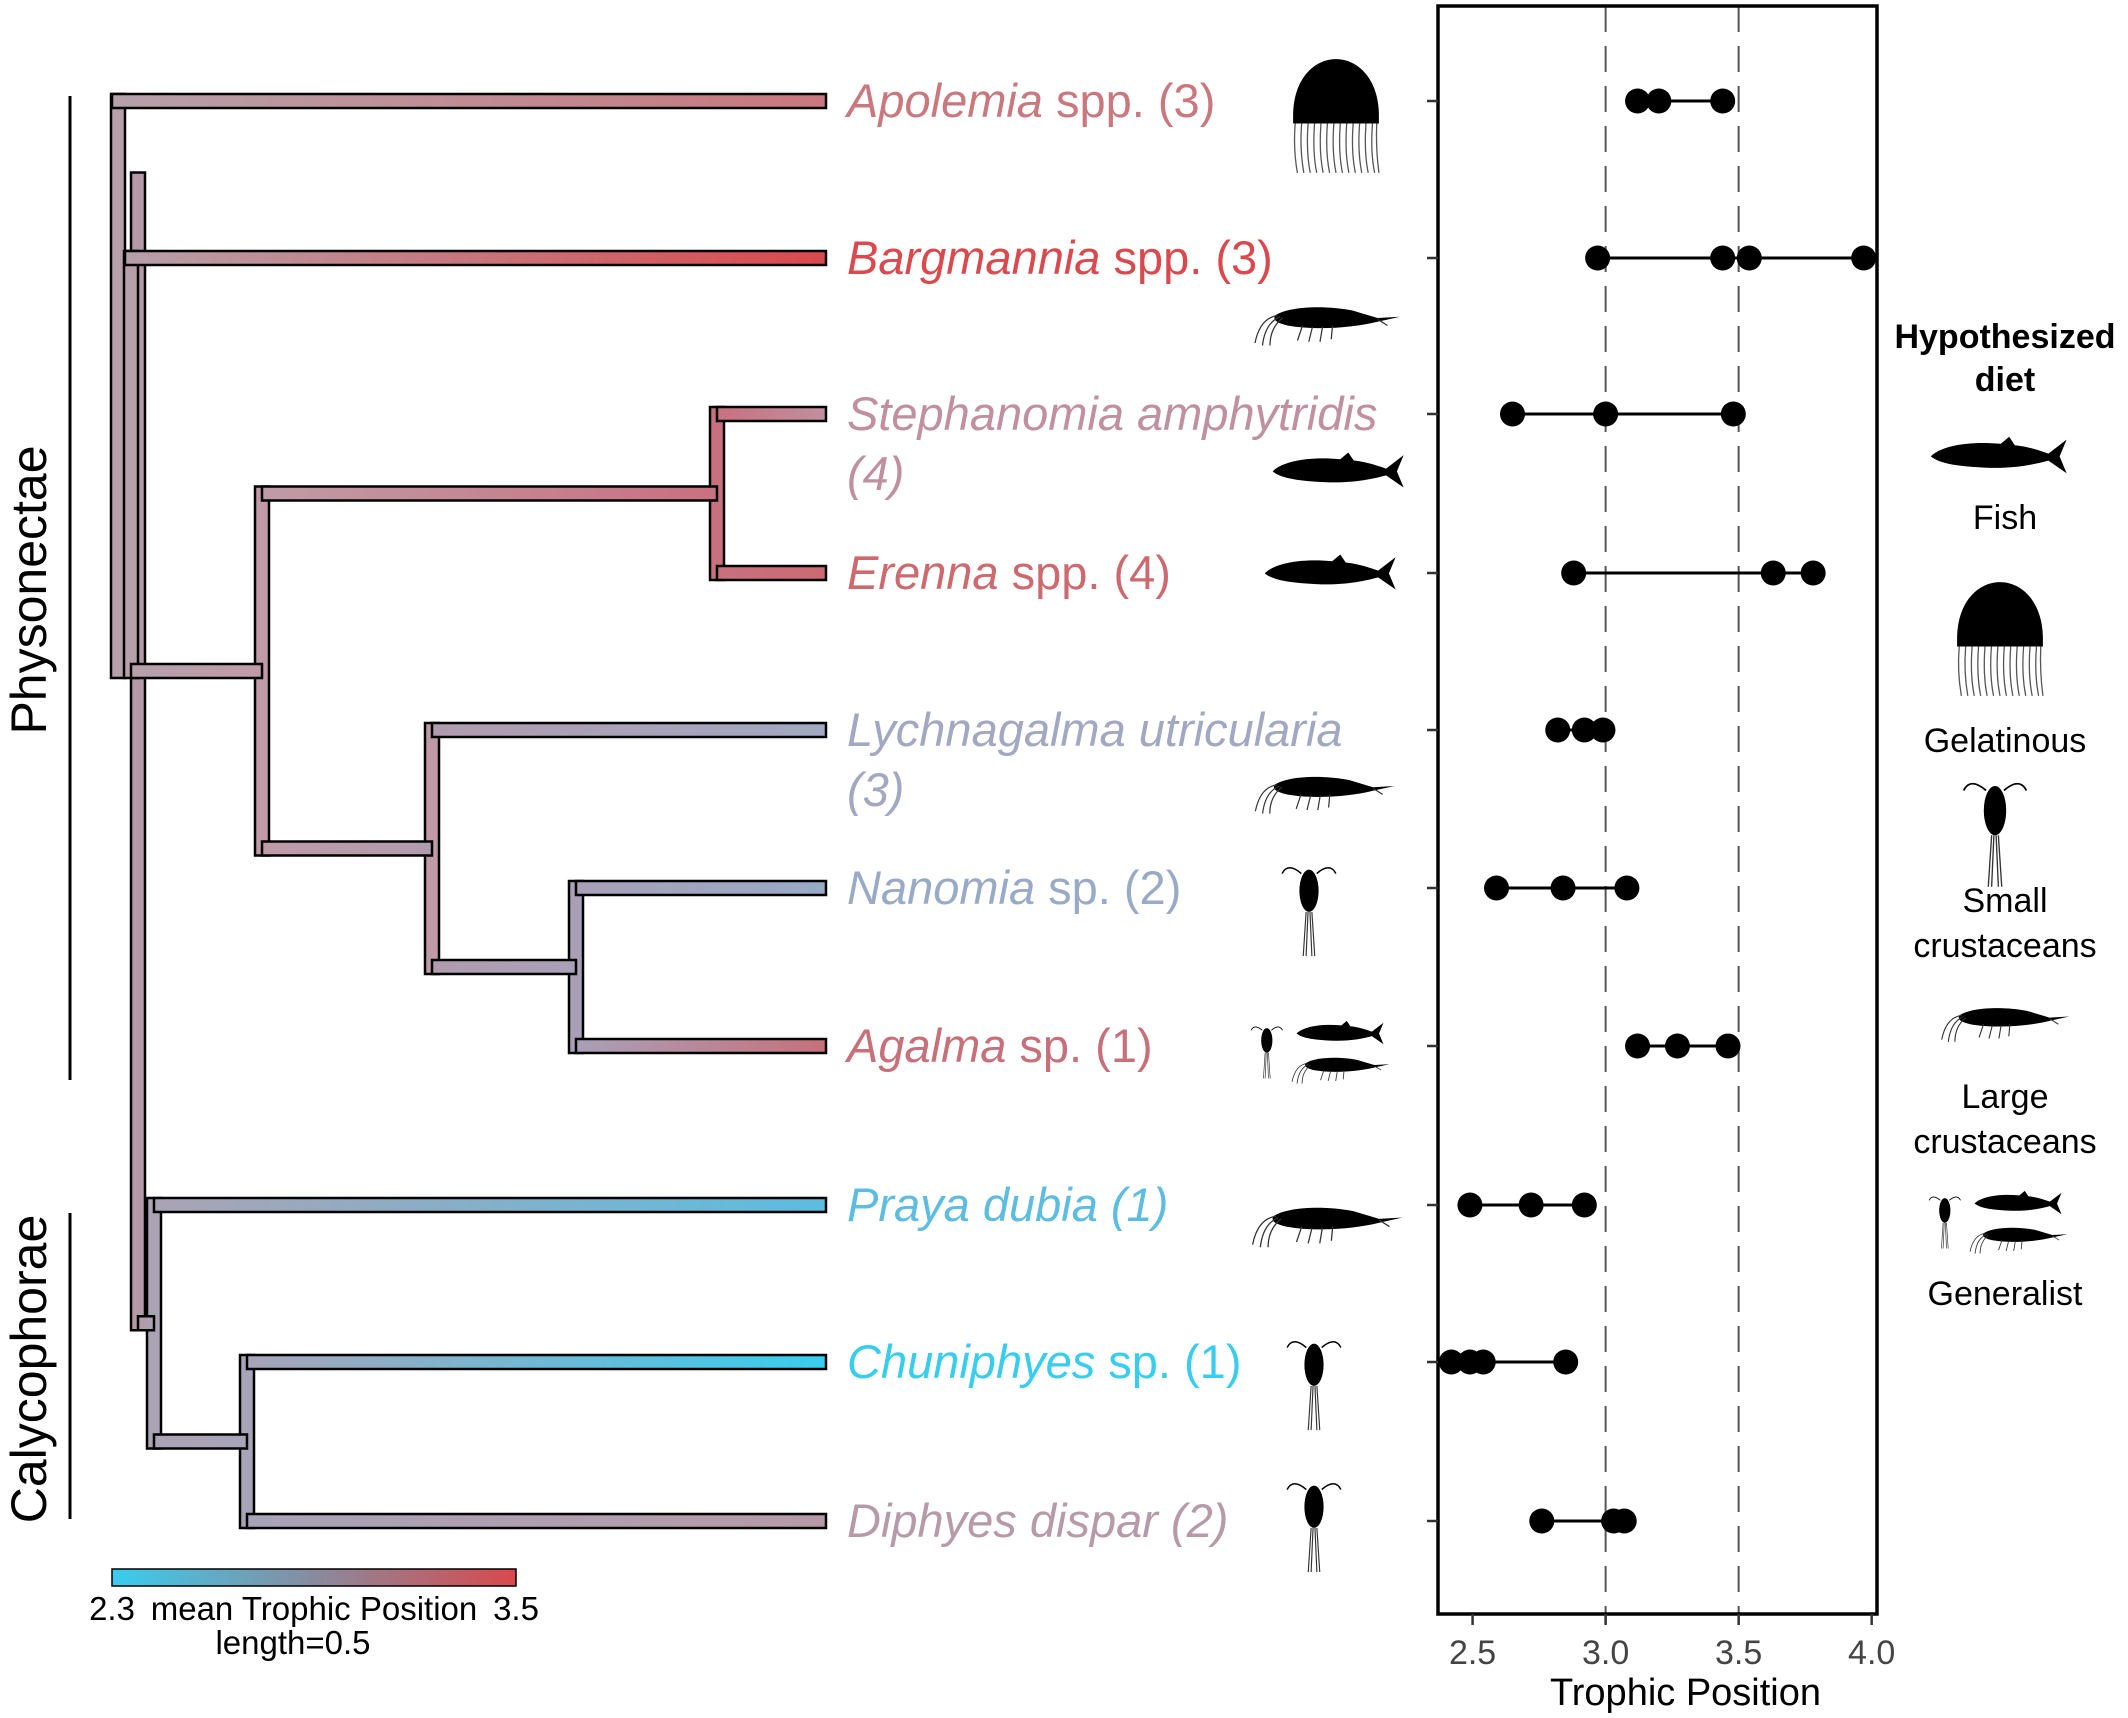 This screenshot has height=1718, width=2128. What do you see at coordinates (196, 671) in the screenshot?
I see `branch-clade-a` at bounding box center [196, 671].